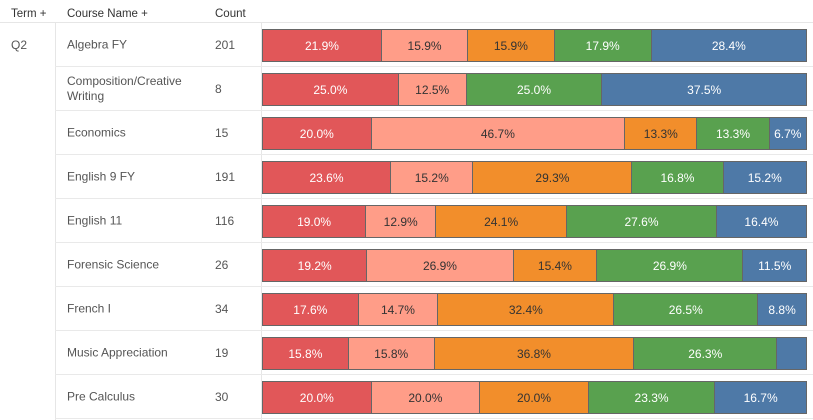  Describe the element at coordinates (225, 177) in the screenshot. I see `count-value: 191` at that location.